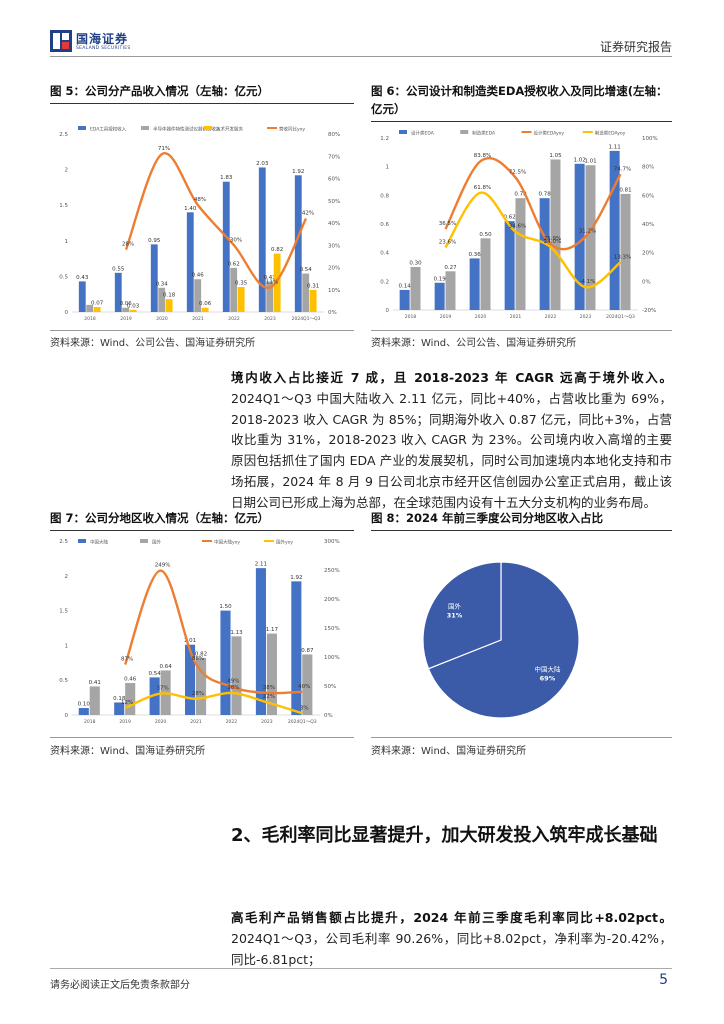 Image resolution: width=724 pixels, height=1024 pixels. I want to click on fig6-source: 资料来源：Wind、公司公告、国海证券研究所, so click(474, 343).